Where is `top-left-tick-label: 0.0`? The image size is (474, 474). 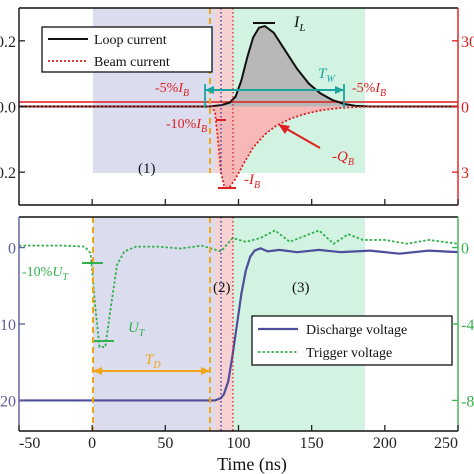 top-left-tick-label: 0.0 is located at coordinates (8, 108).